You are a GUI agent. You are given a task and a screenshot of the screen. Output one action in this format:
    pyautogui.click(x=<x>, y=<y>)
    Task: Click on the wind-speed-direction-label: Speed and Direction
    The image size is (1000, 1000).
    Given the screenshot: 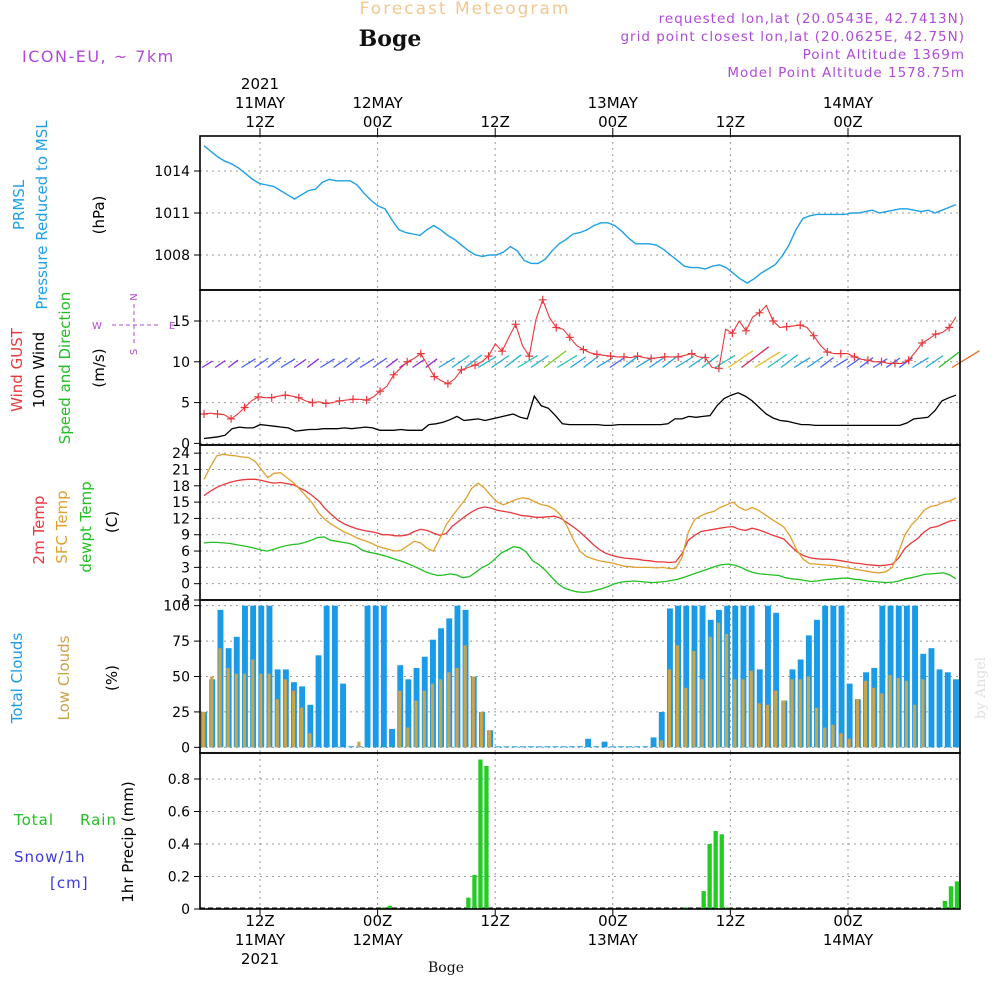 What is the action you would take?
    pyautogui.click(x=65, y=368)
    